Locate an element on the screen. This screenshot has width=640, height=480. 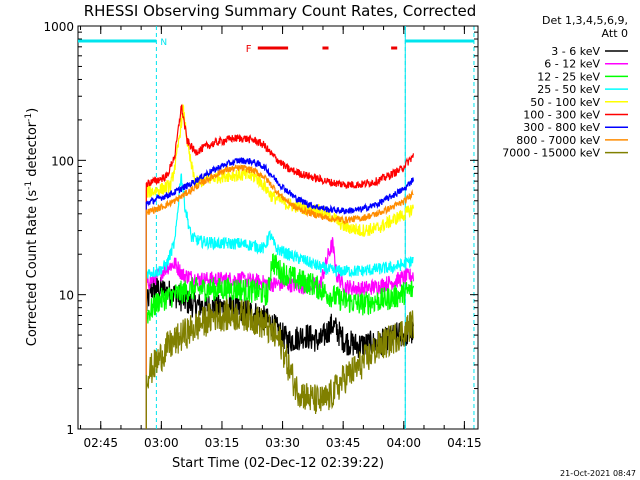
x-tick-label: 04:00 is located at coordinates (403, 443).